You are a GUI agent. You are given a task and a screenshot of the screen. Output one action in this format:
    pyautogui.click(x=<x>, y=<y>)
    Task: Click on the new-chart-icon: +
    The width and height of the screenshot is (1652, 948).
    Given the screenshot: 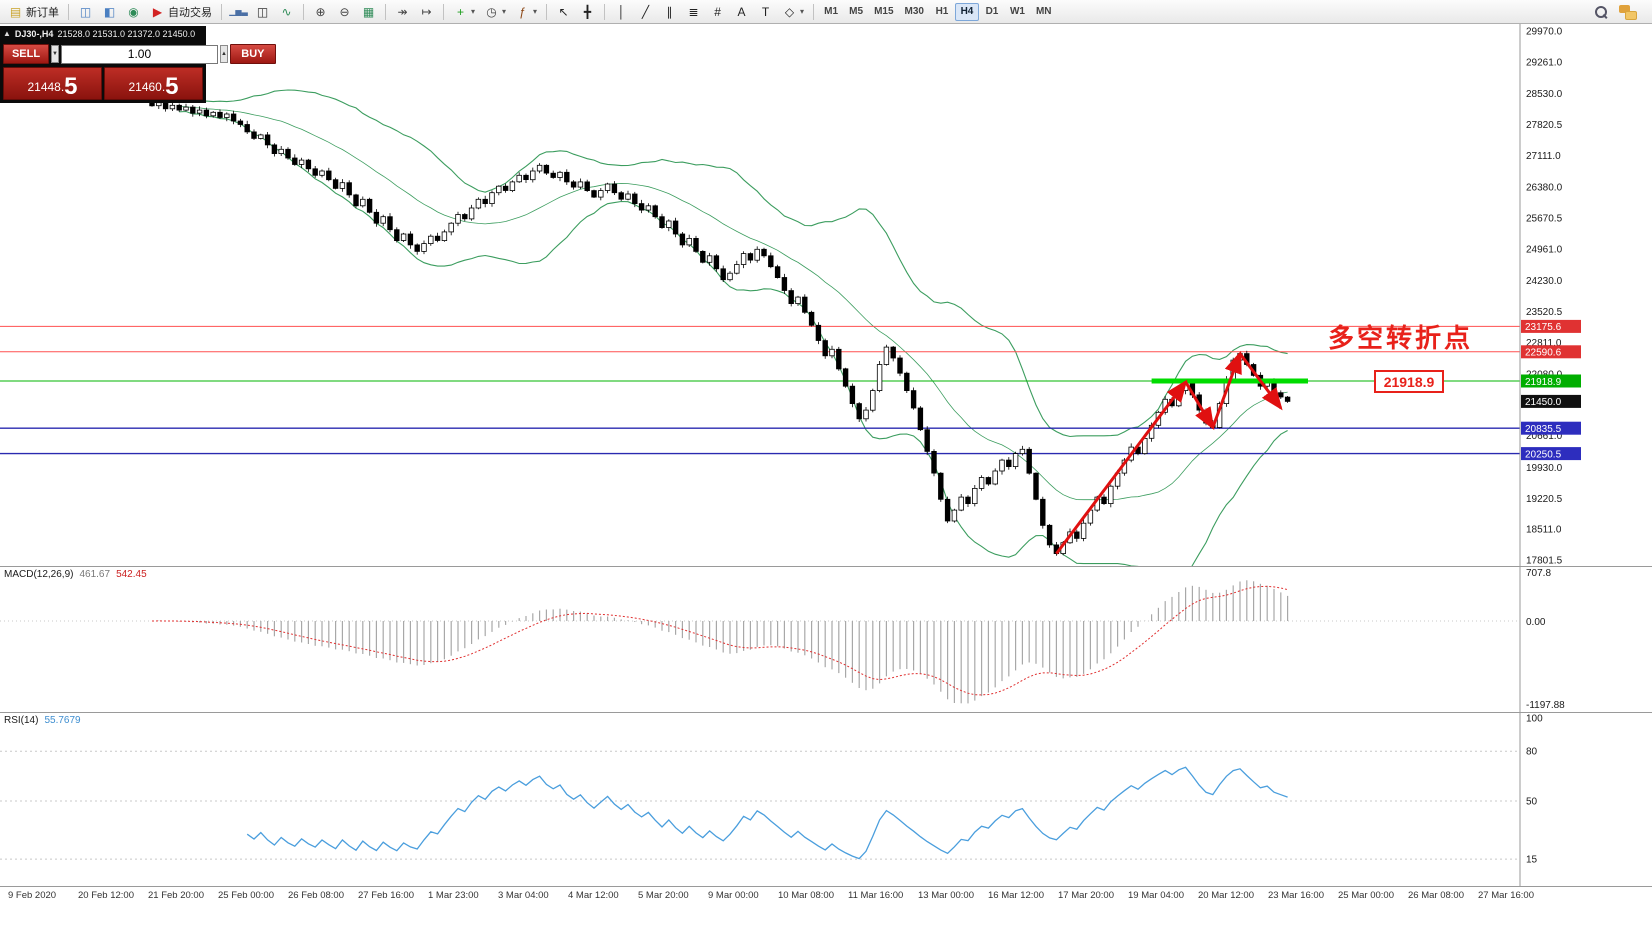 What is the action you would take?
    pyautogui.click(x=460, y=11)
    